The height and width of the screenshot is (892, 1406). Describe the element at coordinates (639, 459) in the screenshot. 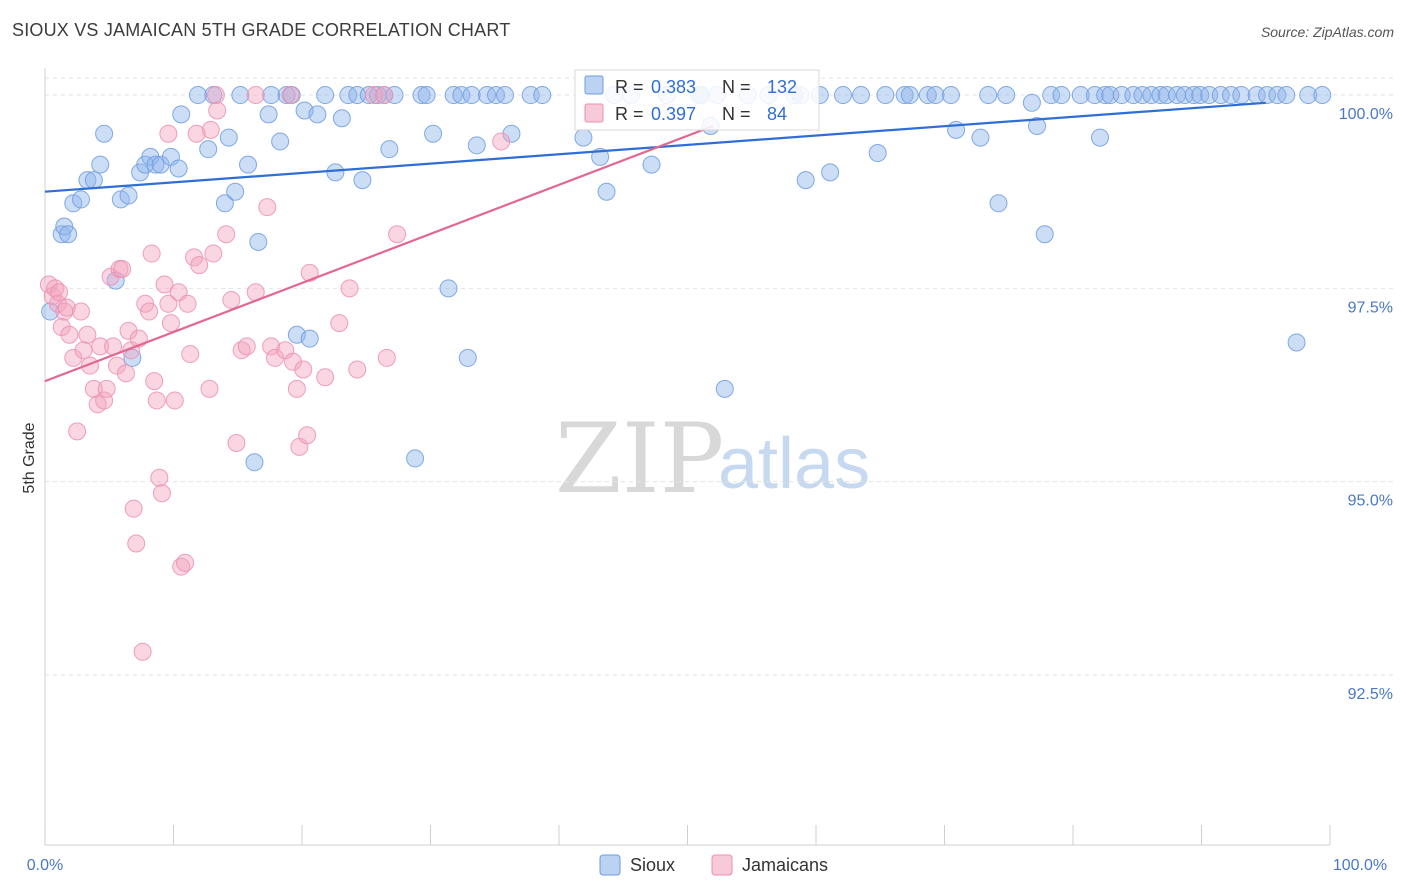

I see `watermark-zip: ZIP` at that location.